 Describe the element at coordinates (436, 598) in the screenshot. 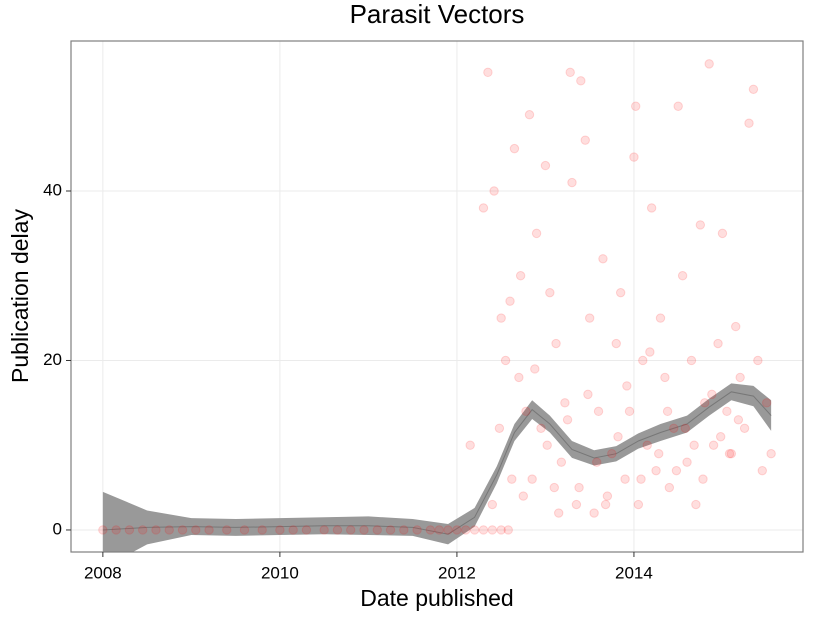

I see `x-axis-label: Date published` at that location.